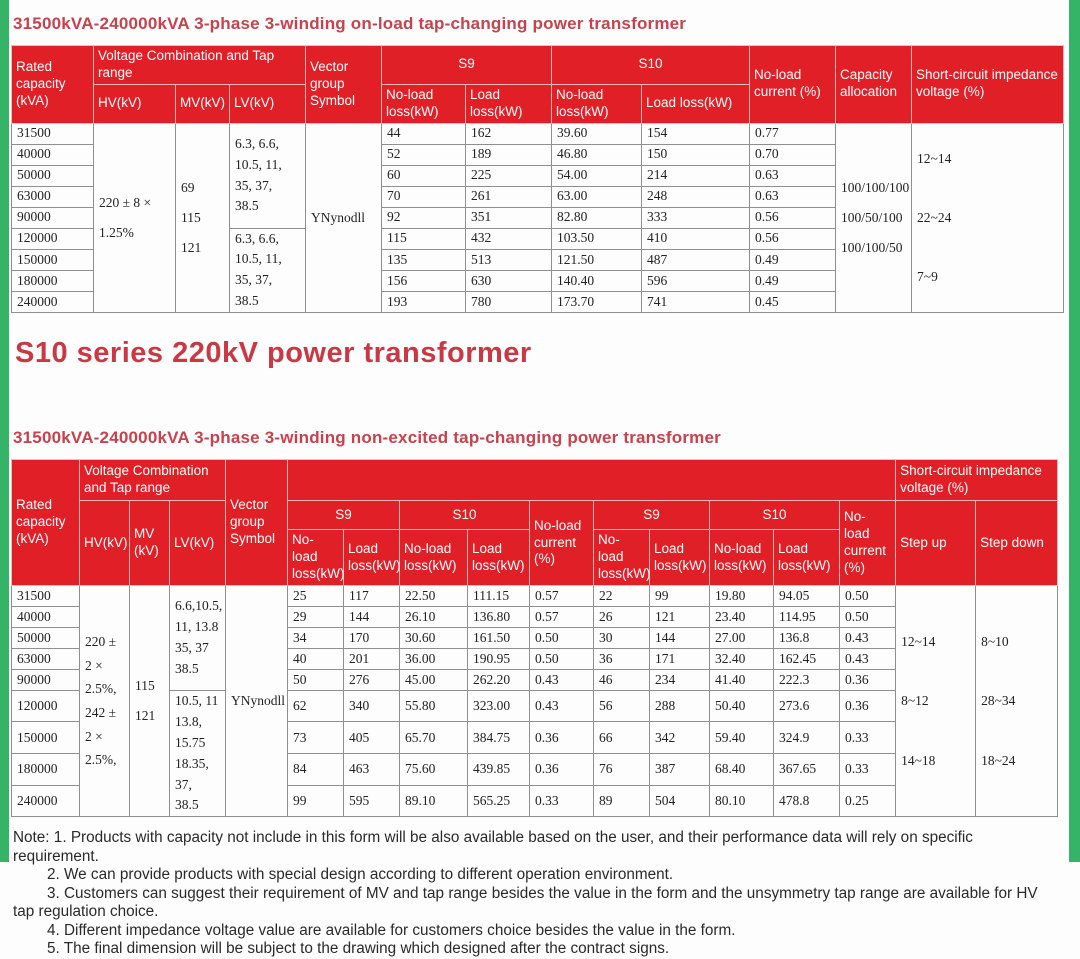 This screenshot has width=1080, height=959. Describe the element at coordinates (936, 701) in the screenshot. I see `step-up-value: 12~14 8~12 14~18` at that location.